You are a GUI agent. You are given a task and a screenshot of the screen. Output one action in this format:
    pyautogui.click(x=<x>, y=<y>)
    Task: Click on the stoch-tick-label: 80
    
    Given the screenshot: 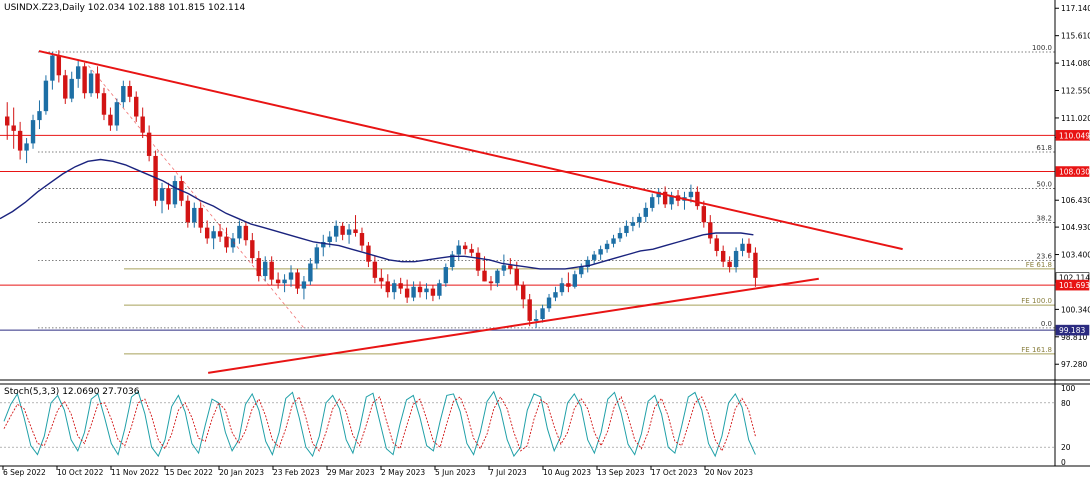 What is the action you would take?
    pyautogui.click(x=1066, y=403)
    